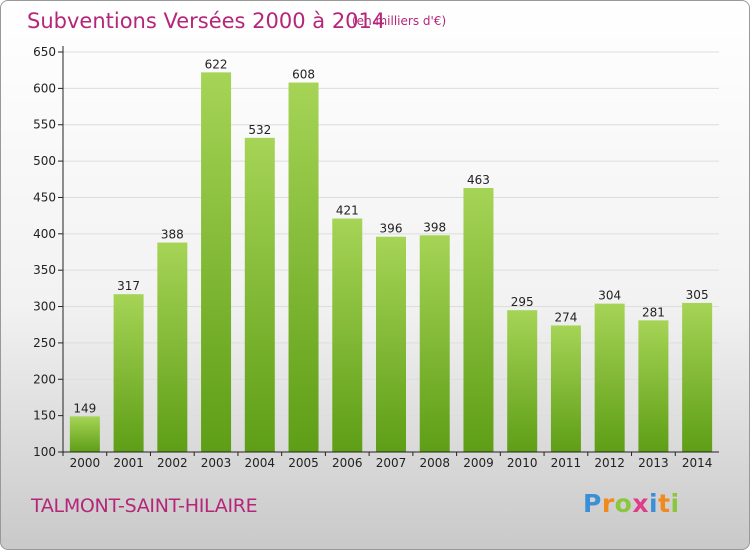  I want to click on x-tick-label: 2001, so click(128, 463).